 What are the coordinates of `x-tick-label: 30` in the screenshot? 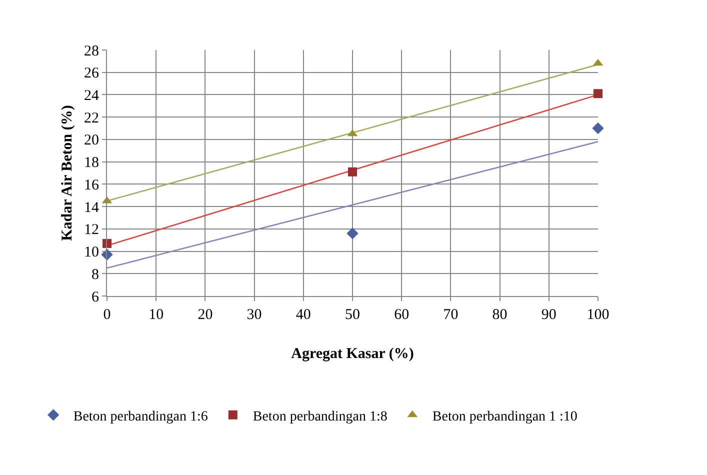 It's located at (254, 315).